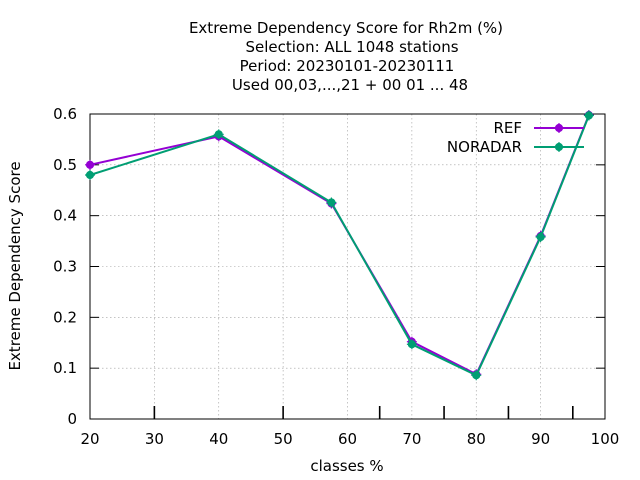  I want to click on y-tick-label: 0.2, so click(65, 317).